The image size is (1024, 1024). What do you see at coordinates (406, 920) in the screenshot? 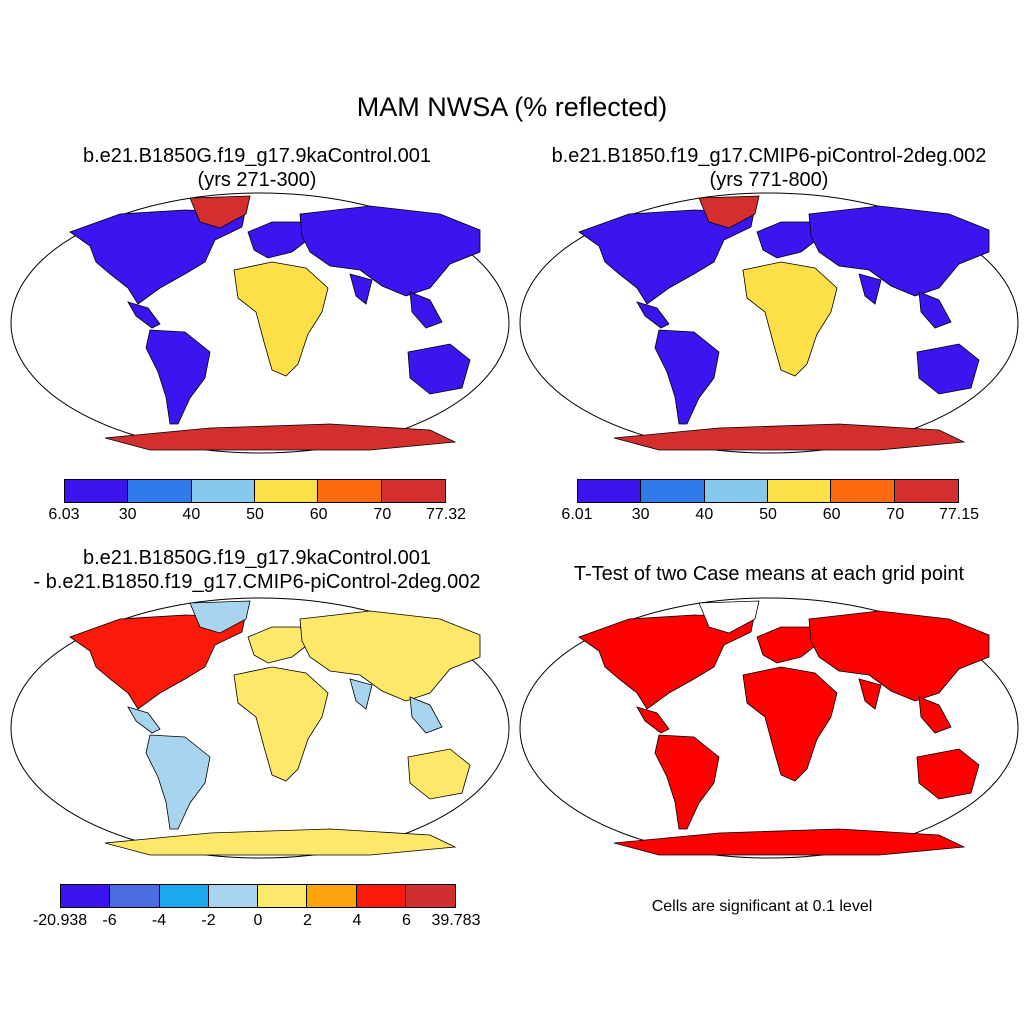
I see `colorbar-difference-tick-label: 6` at bounding box center [406, 920].